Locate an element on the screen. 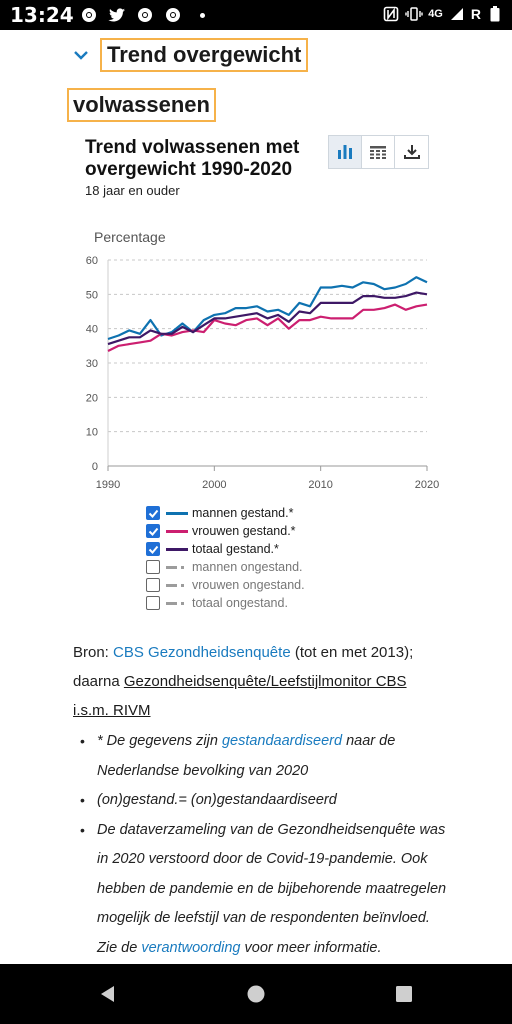 The height and width of the screenshot is (1024, 512). notification-icons is located at coordinates (142, 15).